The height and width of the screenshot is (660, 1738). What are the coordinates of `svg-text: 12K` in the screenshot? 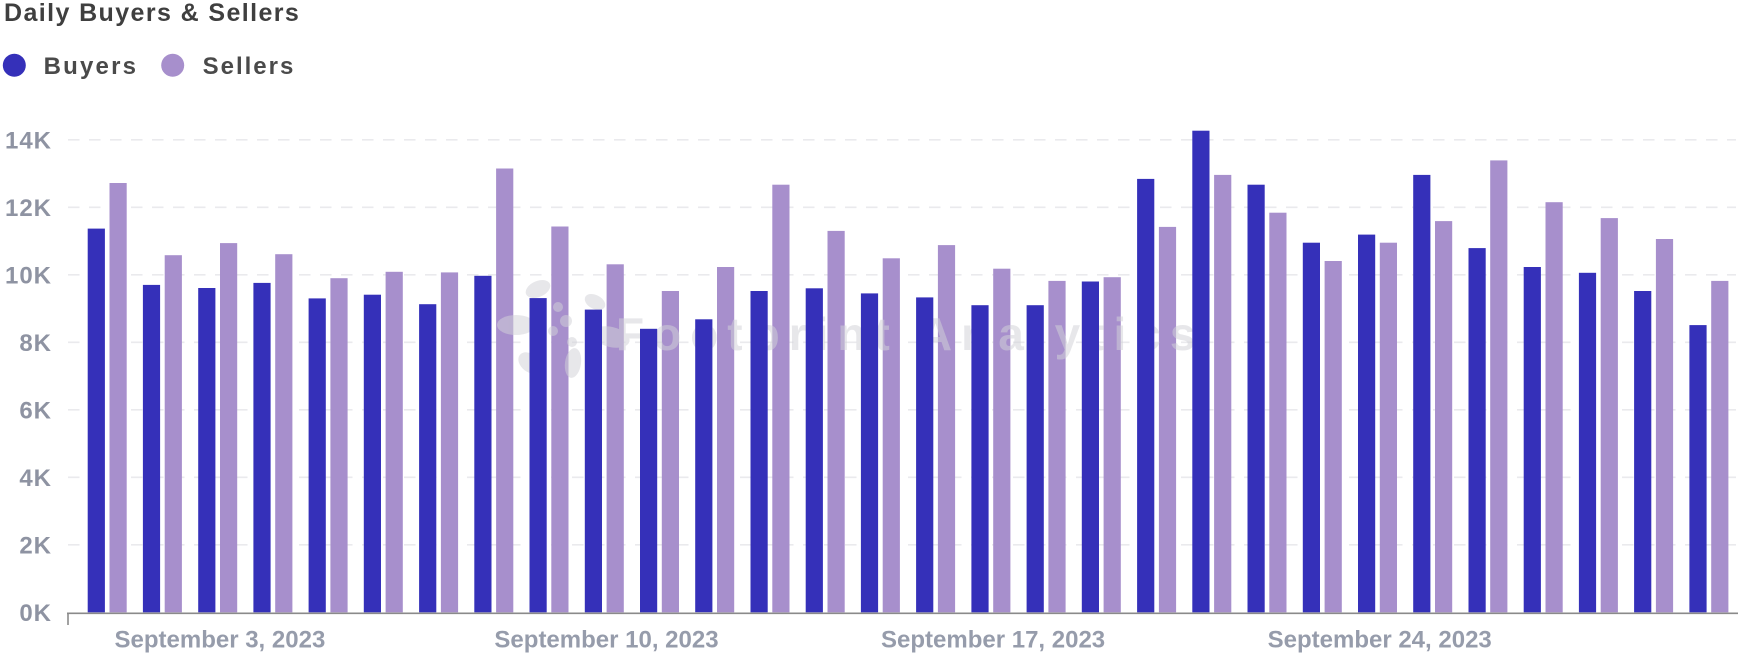 It's located at (28, 208).